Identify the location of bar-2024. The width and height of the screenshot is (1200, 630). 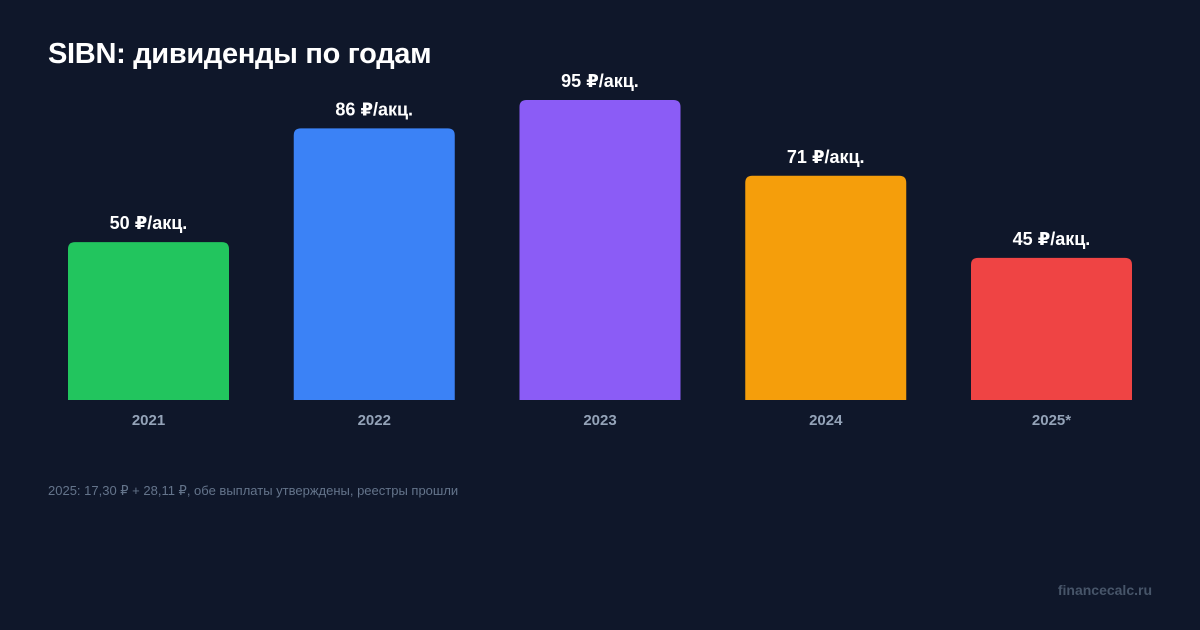
(826, 287).